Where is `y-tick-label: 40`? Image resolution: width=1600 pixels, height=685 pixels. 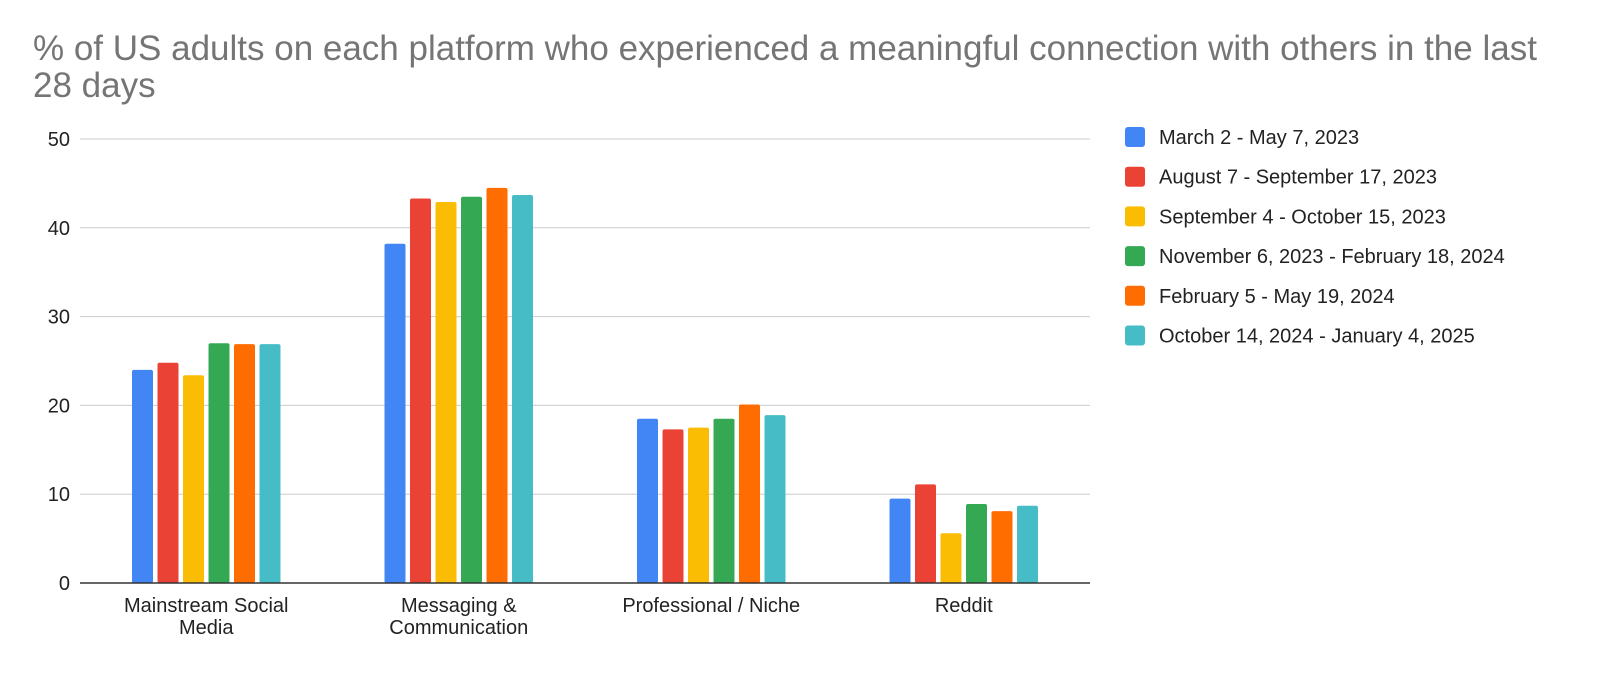 y-tick-label: 40 is located at coordinates (59, 229).